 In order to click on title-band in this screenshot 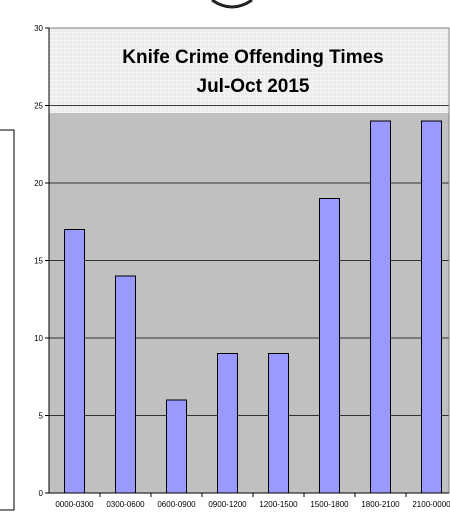, I will do `click(249, 70)`.